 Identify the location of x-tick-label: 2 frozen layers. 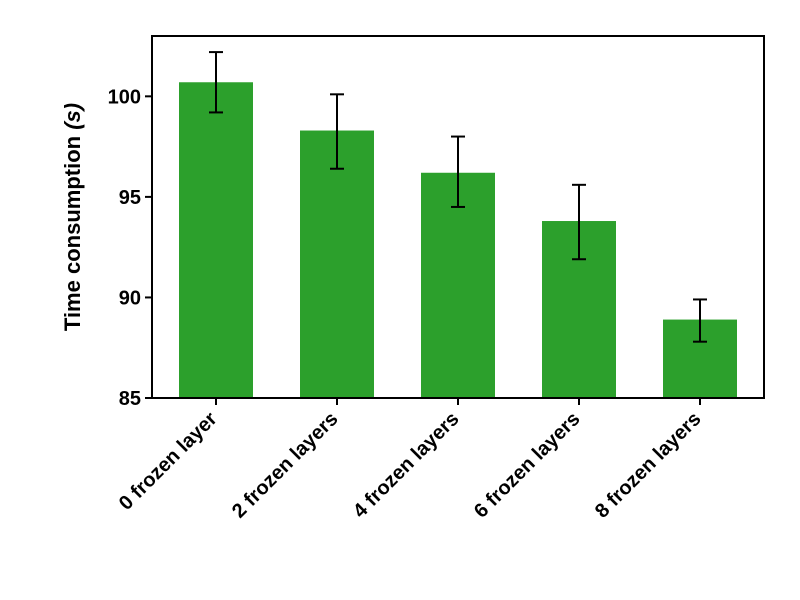
(285, 465).